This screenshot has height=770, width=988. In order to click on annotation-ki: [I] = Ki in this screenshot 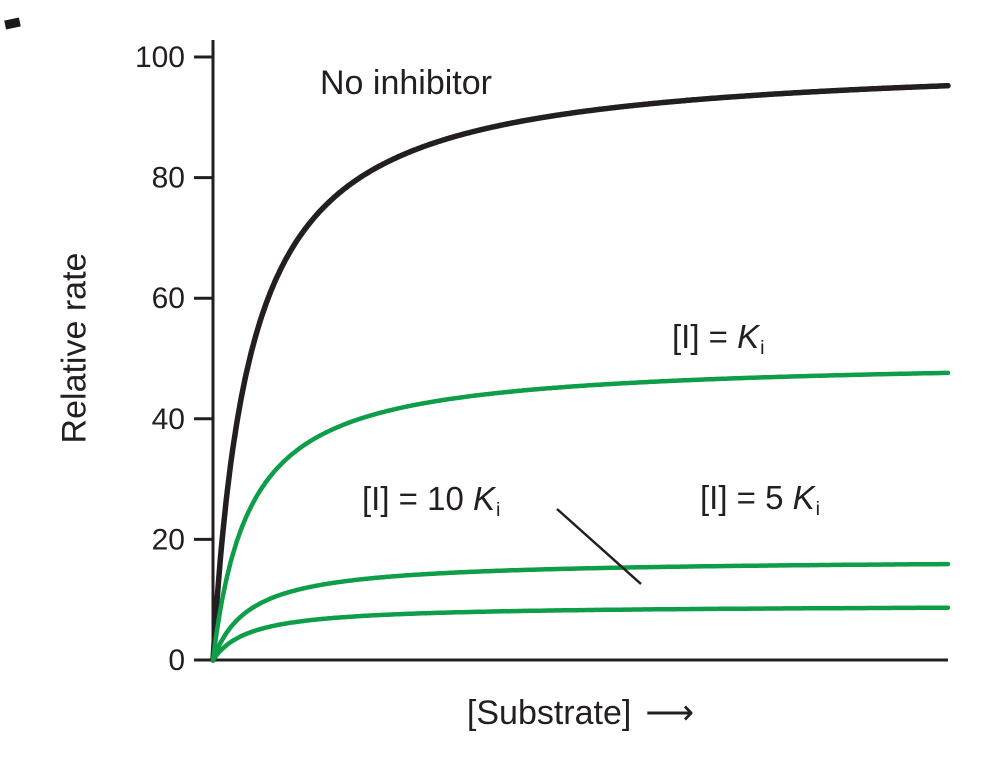, I will do `click(718, 339)`.